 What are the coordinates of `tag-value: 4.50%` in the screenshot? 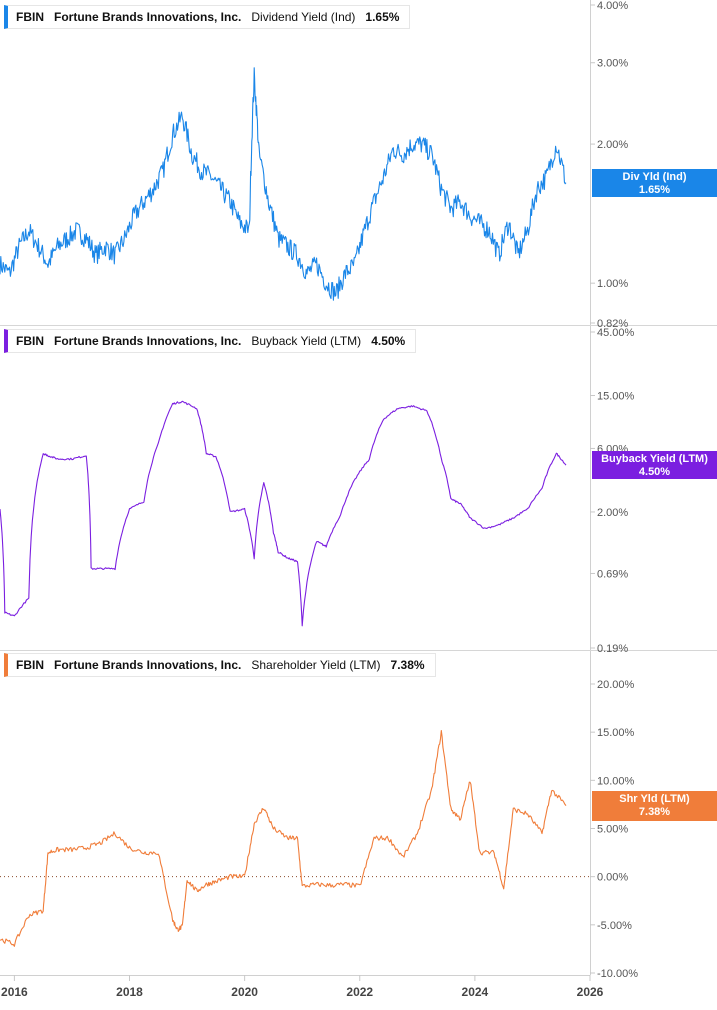 It's located at (654, 472).